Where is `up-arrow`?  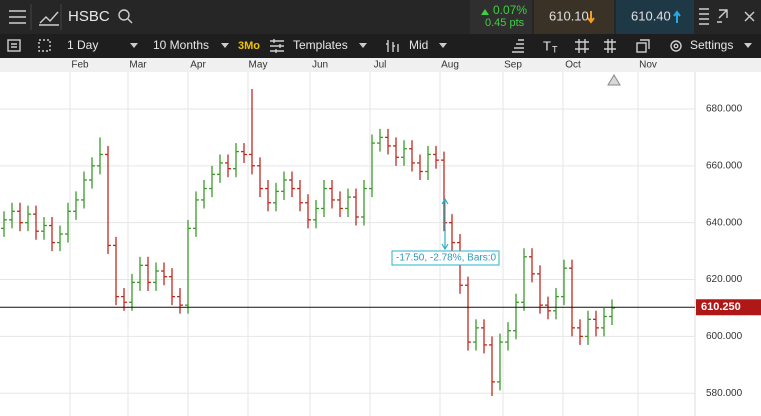 up-arrow is located at coordinates (677, 16).